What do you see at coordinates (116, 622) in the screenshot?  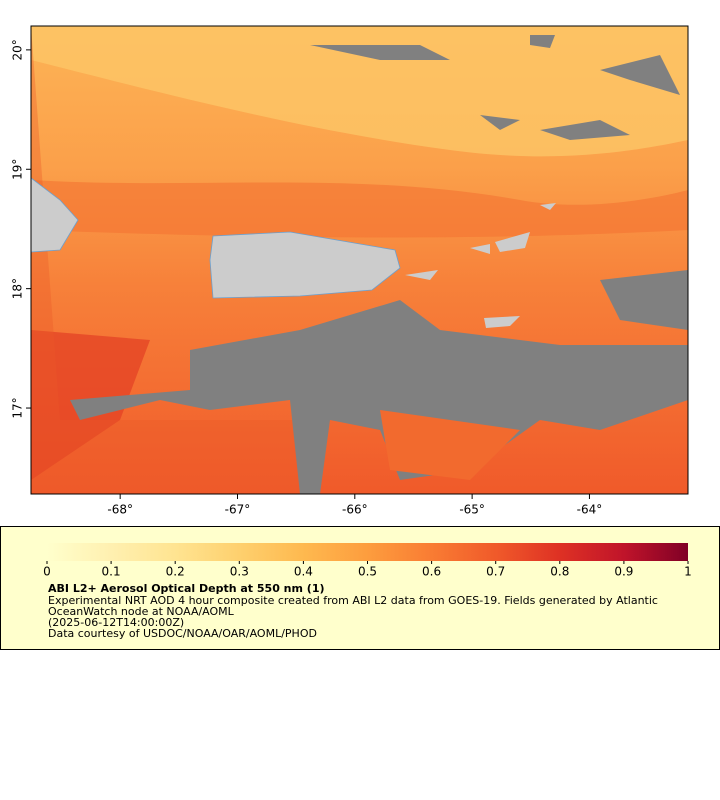 I see `legend-line: (2025-06-12T14:00:00Z)` at bounding box center [116, 622].